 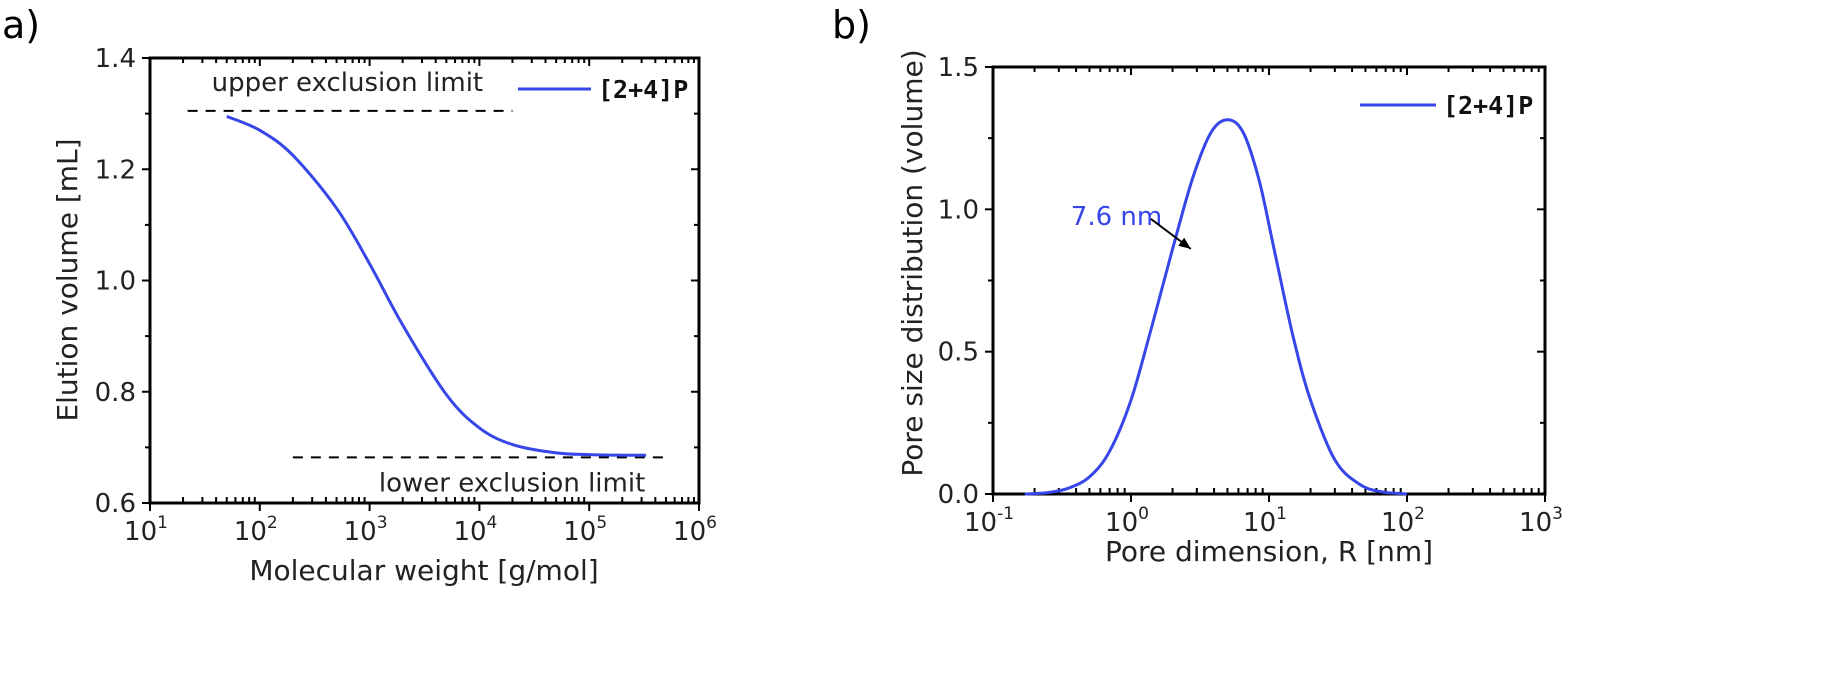 I want to click on panel-a-series, so click(x=436, y=286).